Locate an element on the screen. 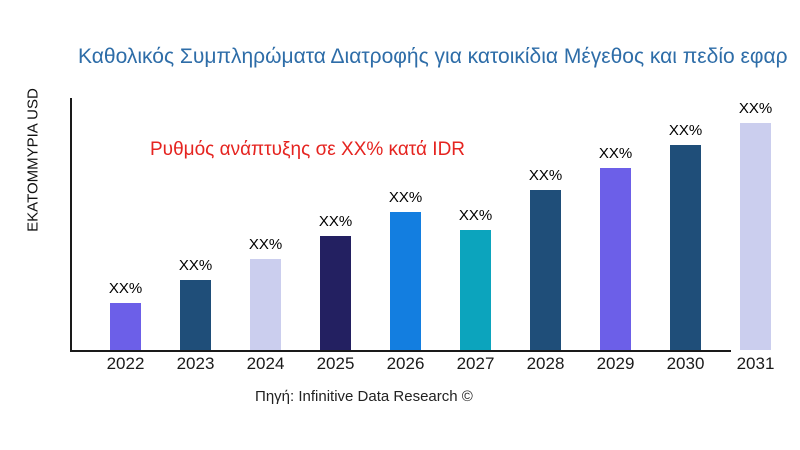 This screenshot has height=450, width=800. source-text: Πηγή: Infinitive Data Research © is located at coordinates (364, 396).